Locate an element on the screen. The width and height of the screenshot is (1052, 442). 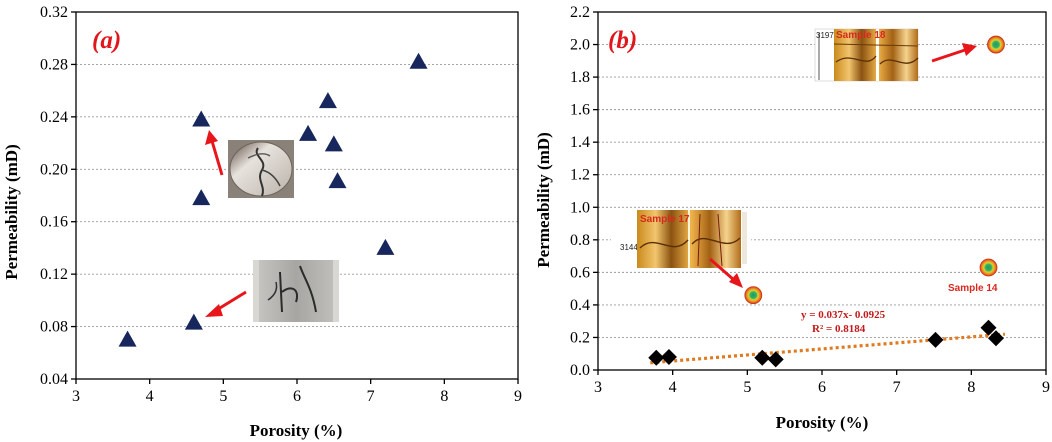
sample-18-log-image: 3197.5 Sample 18 is located at coordinates (866, 55).